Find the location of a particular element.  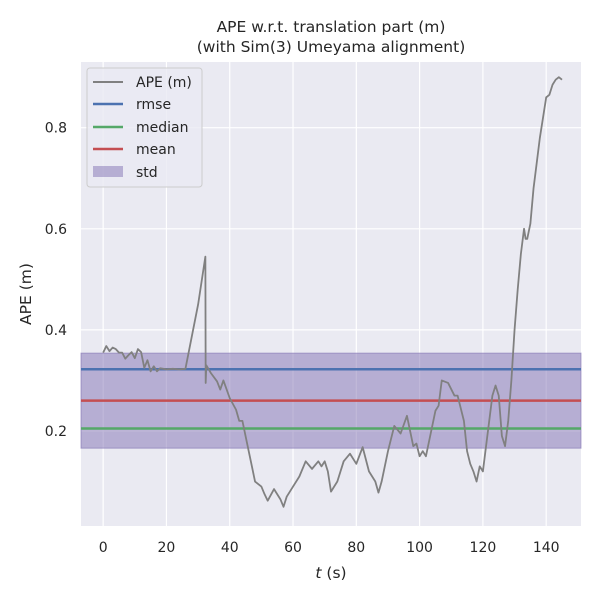

x-tick-label: 100 is located at coordinates (419, 548).